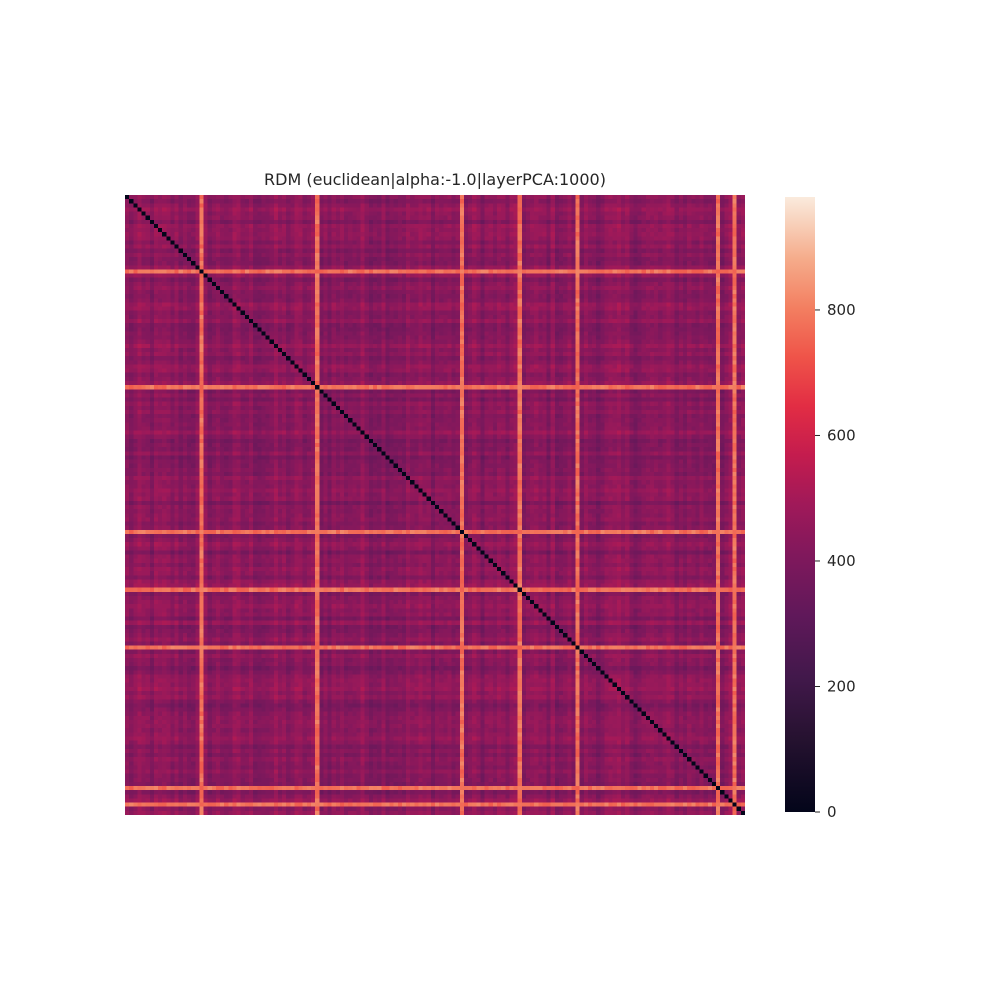 The width and height of the screenshot is (1000, 1000). I want to click on colorbar-tick-label: 0, so click(832, 812).